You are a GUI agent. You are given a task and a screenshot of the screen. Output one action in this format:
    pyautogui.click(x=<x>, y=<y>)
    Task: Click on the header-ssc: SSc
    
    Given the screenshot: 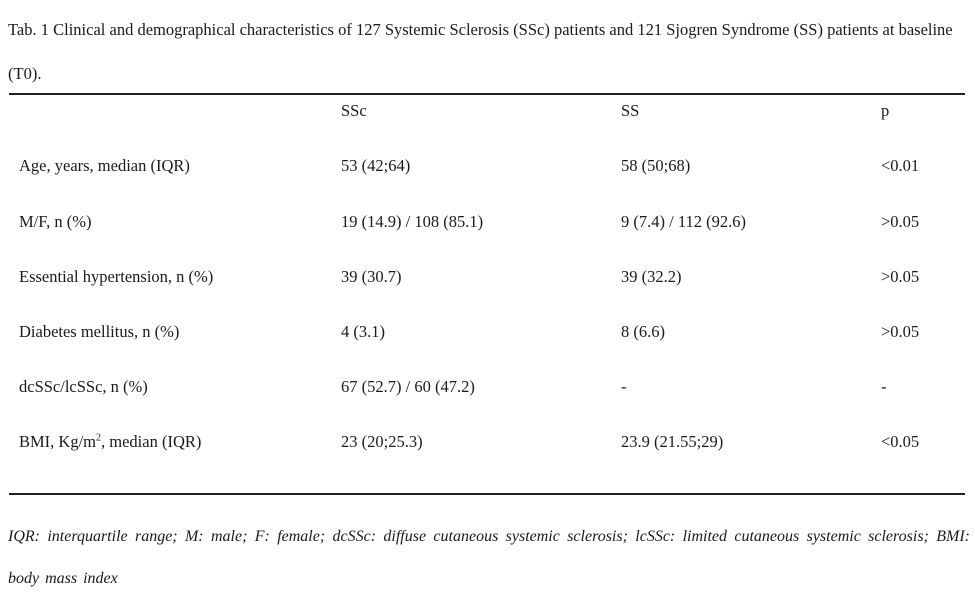 What is the action you would take?
    pyautogui.click(x=354, y=110)
    